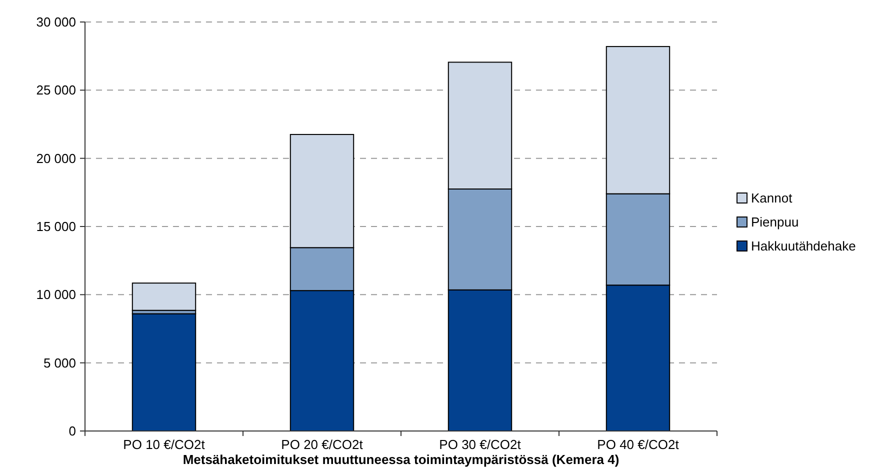 Image resolution: width=891 pixels, height=473 pixels. Describe the element at coordinates (401, 459) in the screenshot. I see `x-axis-title: Metsähaketoimitukset muuttuneessa toimintaympäristössä (Kemera 4)` at that location.